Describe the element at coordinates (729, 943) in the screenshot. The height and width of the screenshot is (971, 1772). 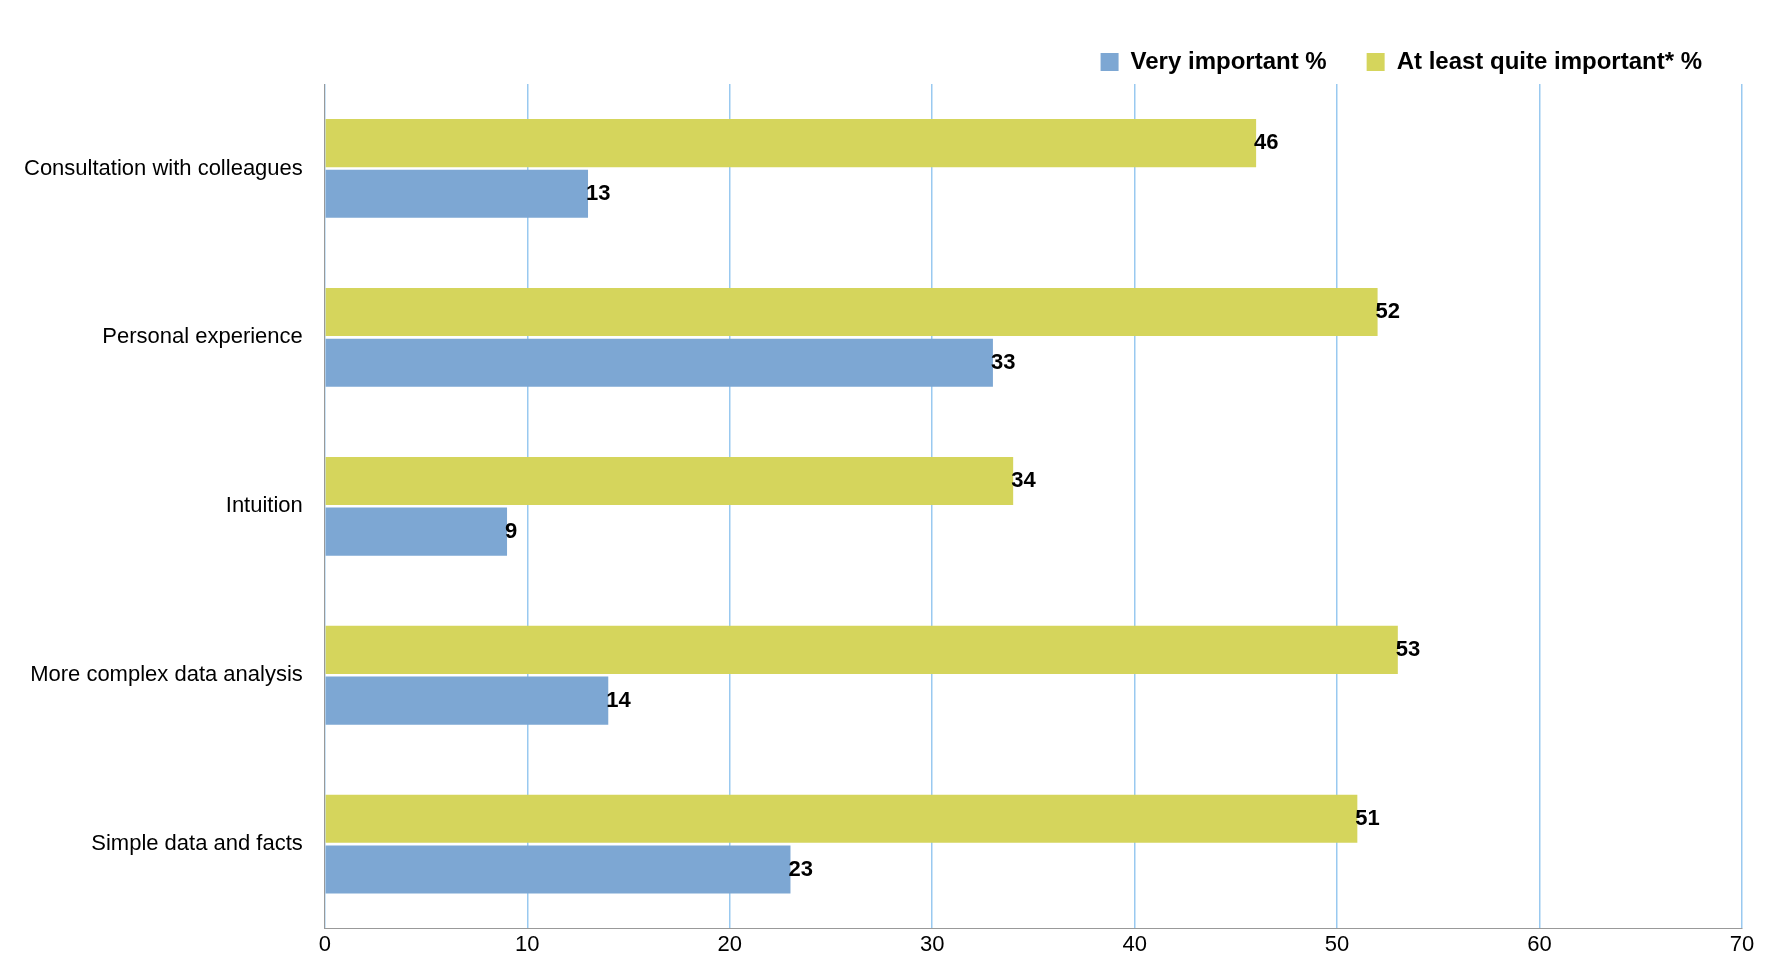
I see `x-tick-label: 20` at that location.